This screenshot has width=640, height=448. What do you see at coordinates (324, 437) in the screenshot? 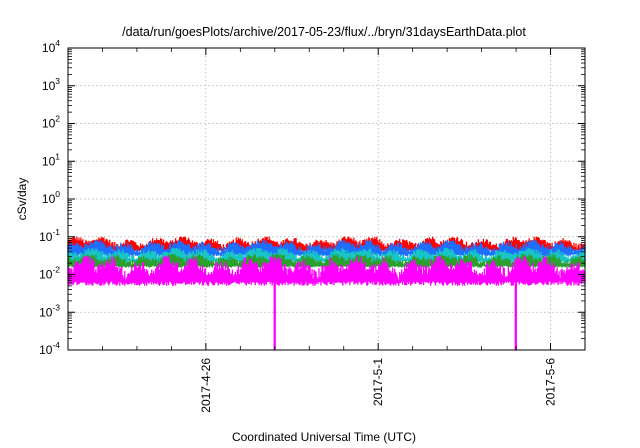
I see `x-axis-label: Coordinated Universal Time (UTC)` at bounding box center [324, 437].